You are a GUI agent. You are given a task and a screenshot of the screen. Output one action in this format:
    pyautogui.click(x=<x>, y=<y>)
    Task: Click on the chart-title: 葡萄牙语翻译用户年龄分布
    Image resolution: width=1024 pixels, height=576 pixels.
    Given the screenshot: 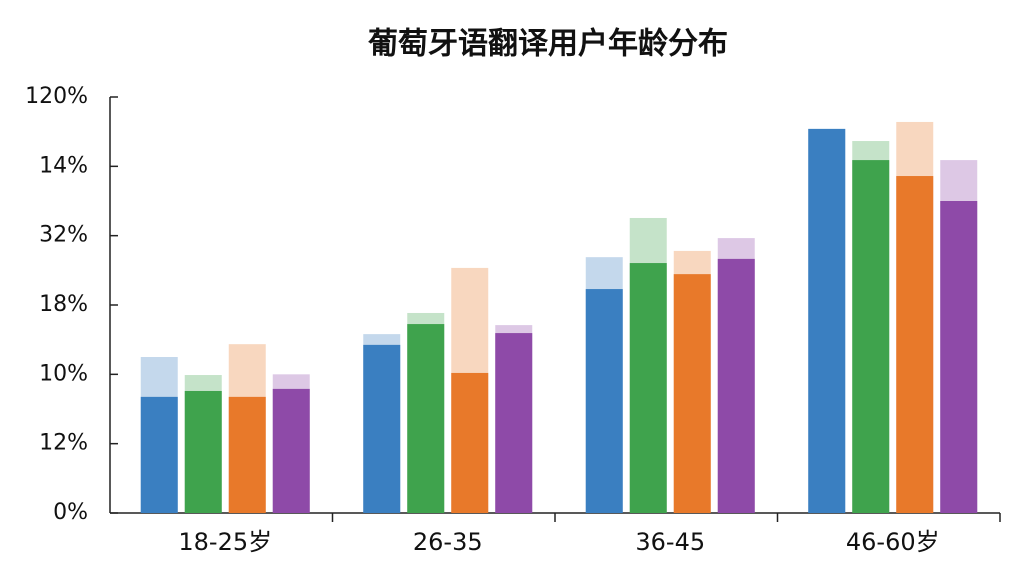 What is the action you would take?
    pyautogui.click(x=548, y=44)
    